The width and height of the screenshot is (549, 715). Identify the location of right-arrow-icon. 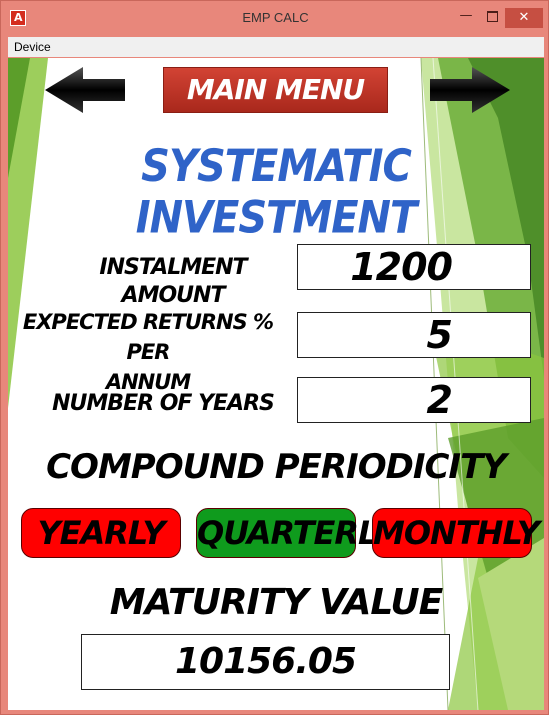
(470, 90).